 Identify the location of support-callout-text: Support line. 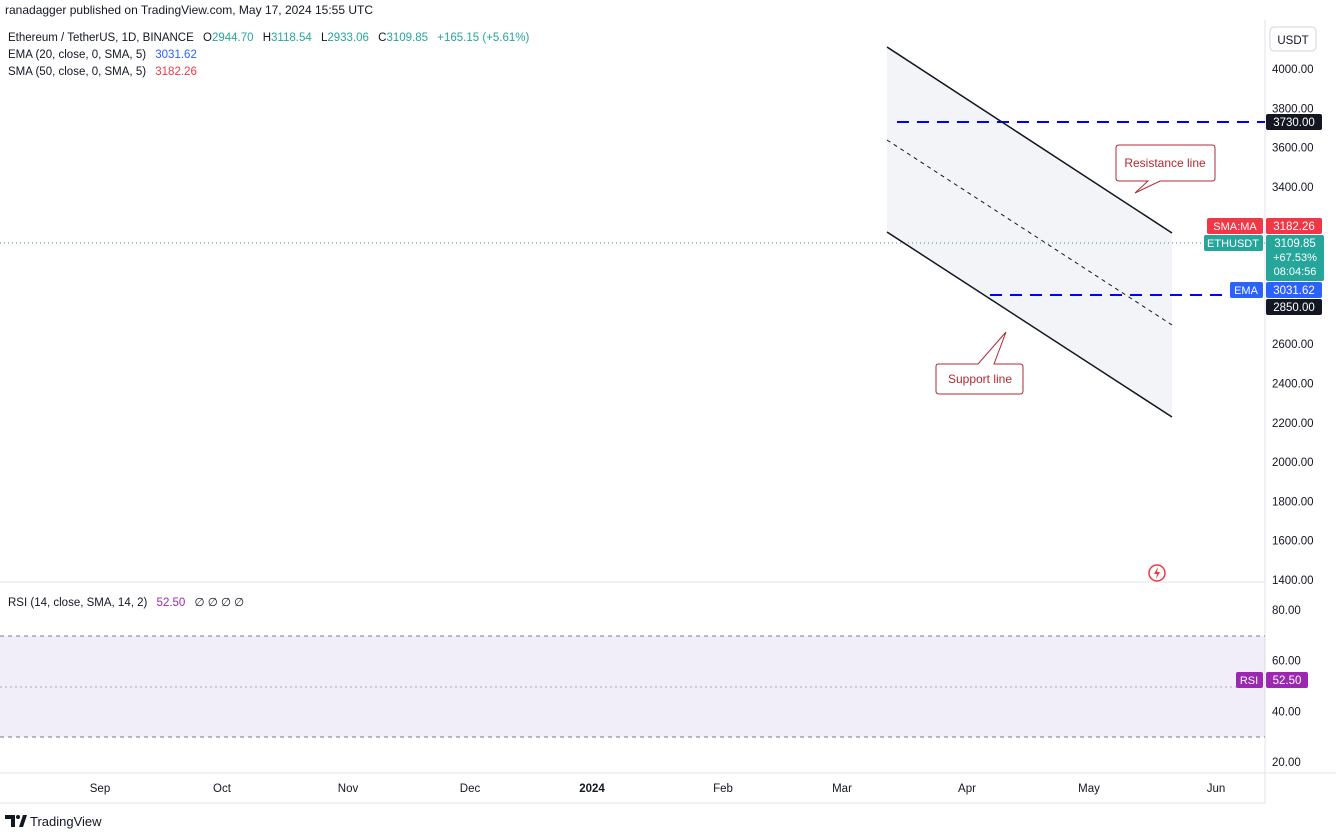
(980, 379).